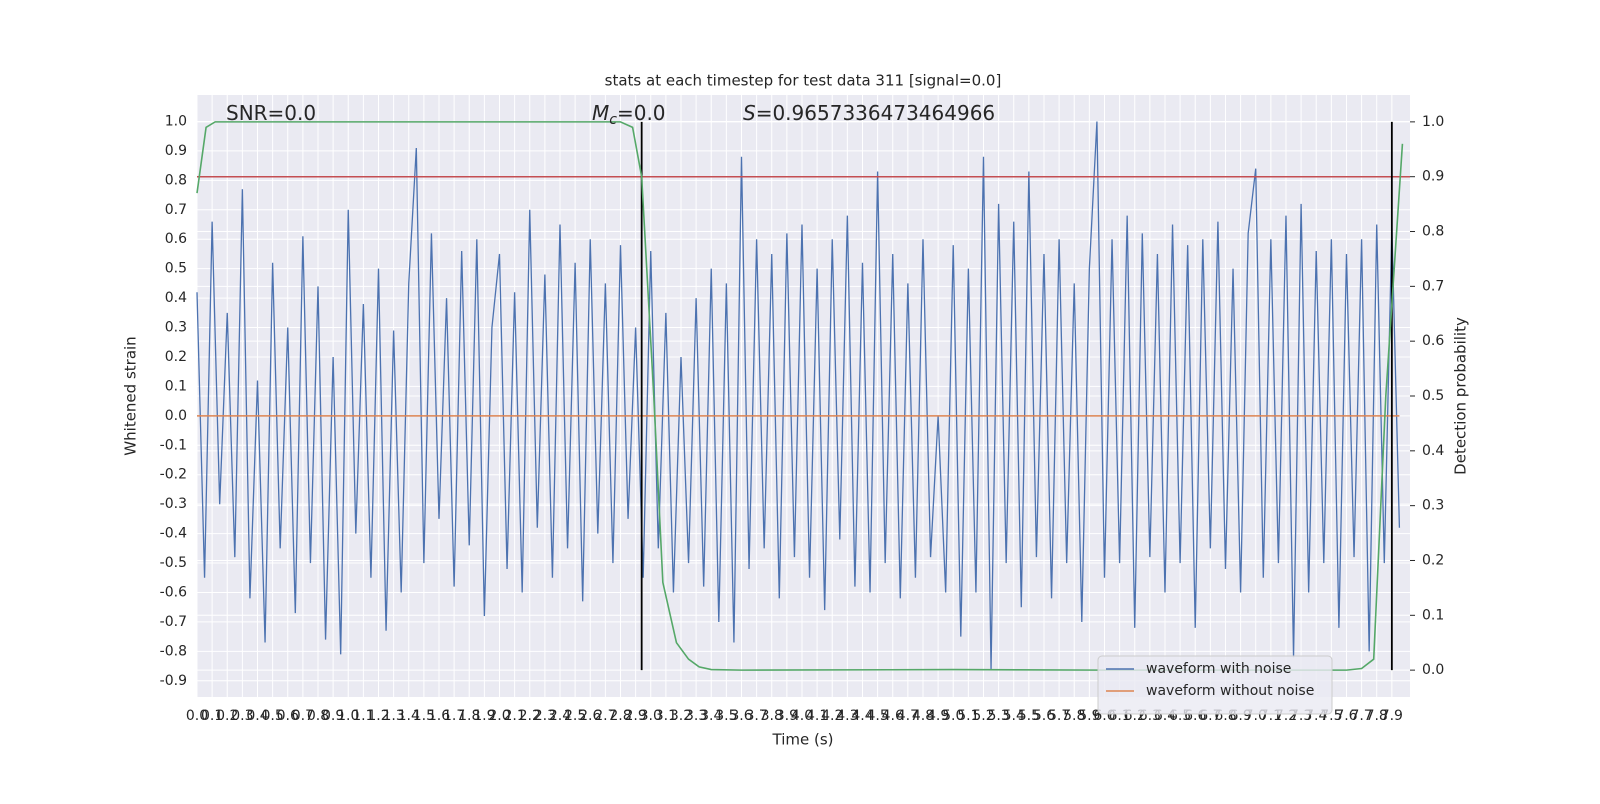  What do you see at coordinates (1059, 716) in the screenshot?
I see `x-tick-label: 5.7` at bounding box center [1059, 716].